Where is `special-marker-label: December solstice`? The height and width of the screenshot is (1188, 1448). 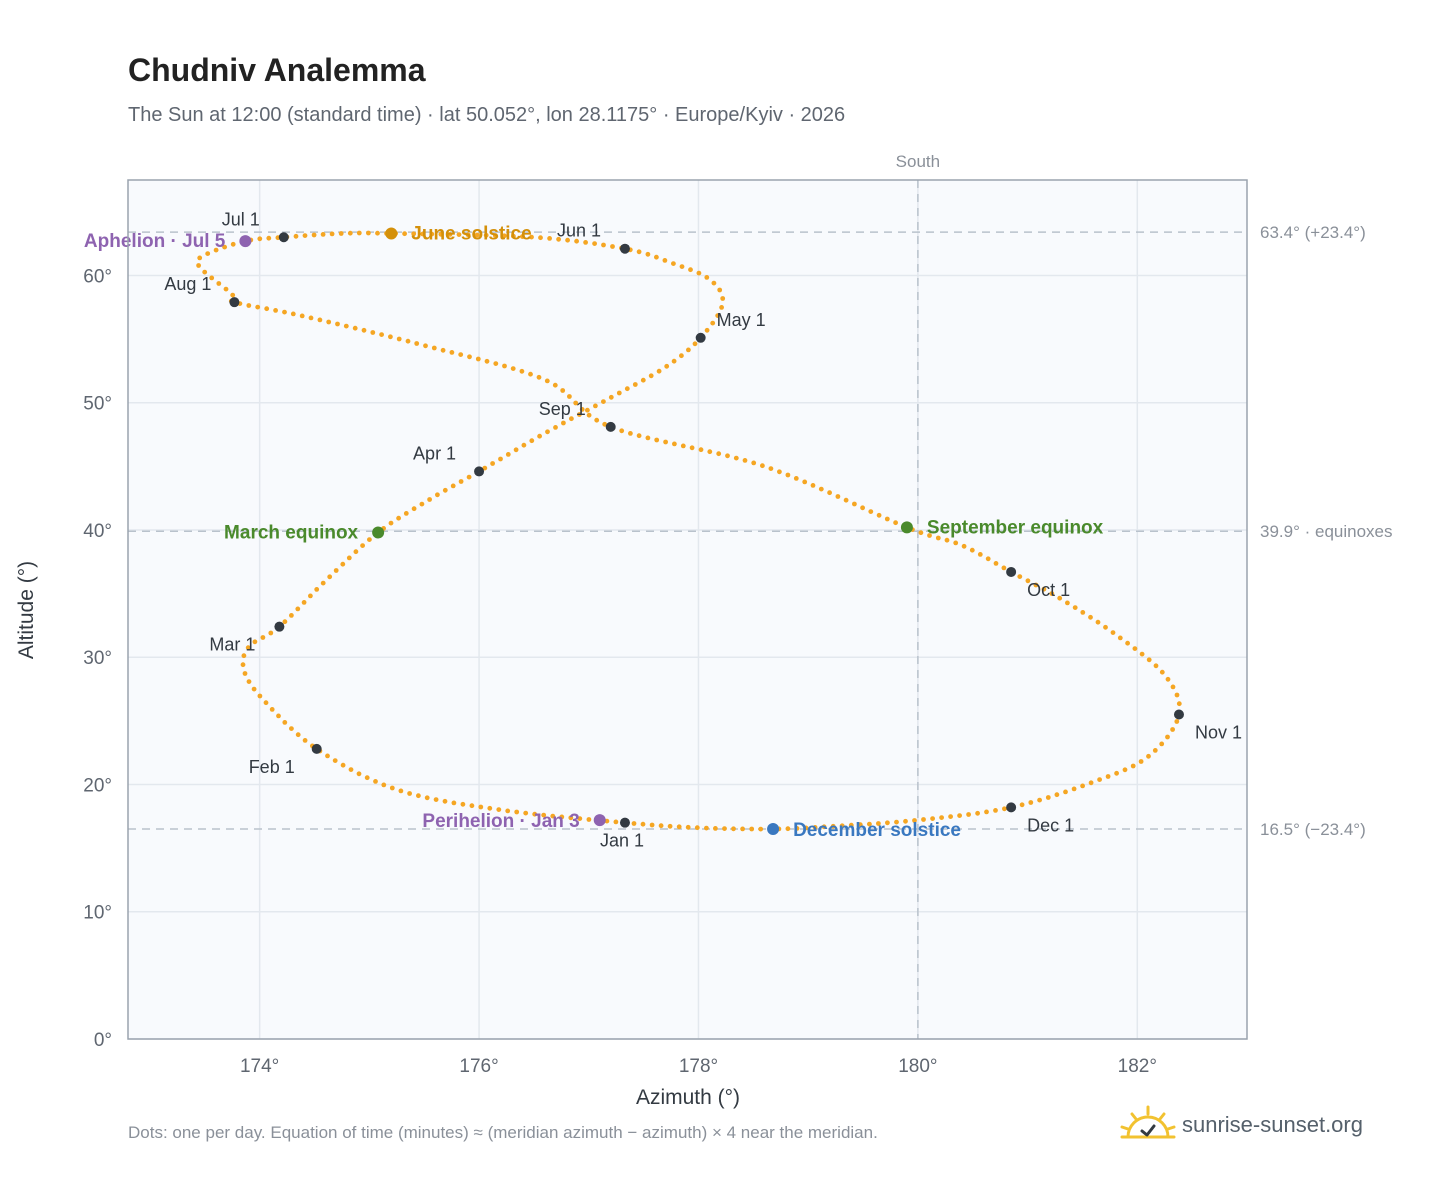 special-marker-label: December solstice is located at coordinates (877, 830).